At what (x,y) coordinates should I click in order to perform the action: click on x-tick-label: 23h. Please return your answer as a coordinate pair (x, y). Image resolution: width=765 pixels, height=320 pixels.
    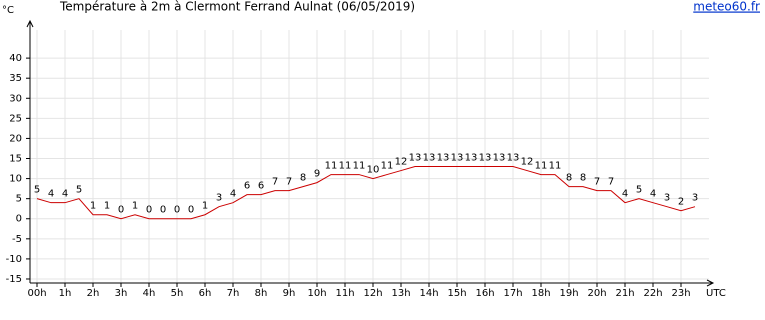
    Looking at the image, I should click on (680, 293).